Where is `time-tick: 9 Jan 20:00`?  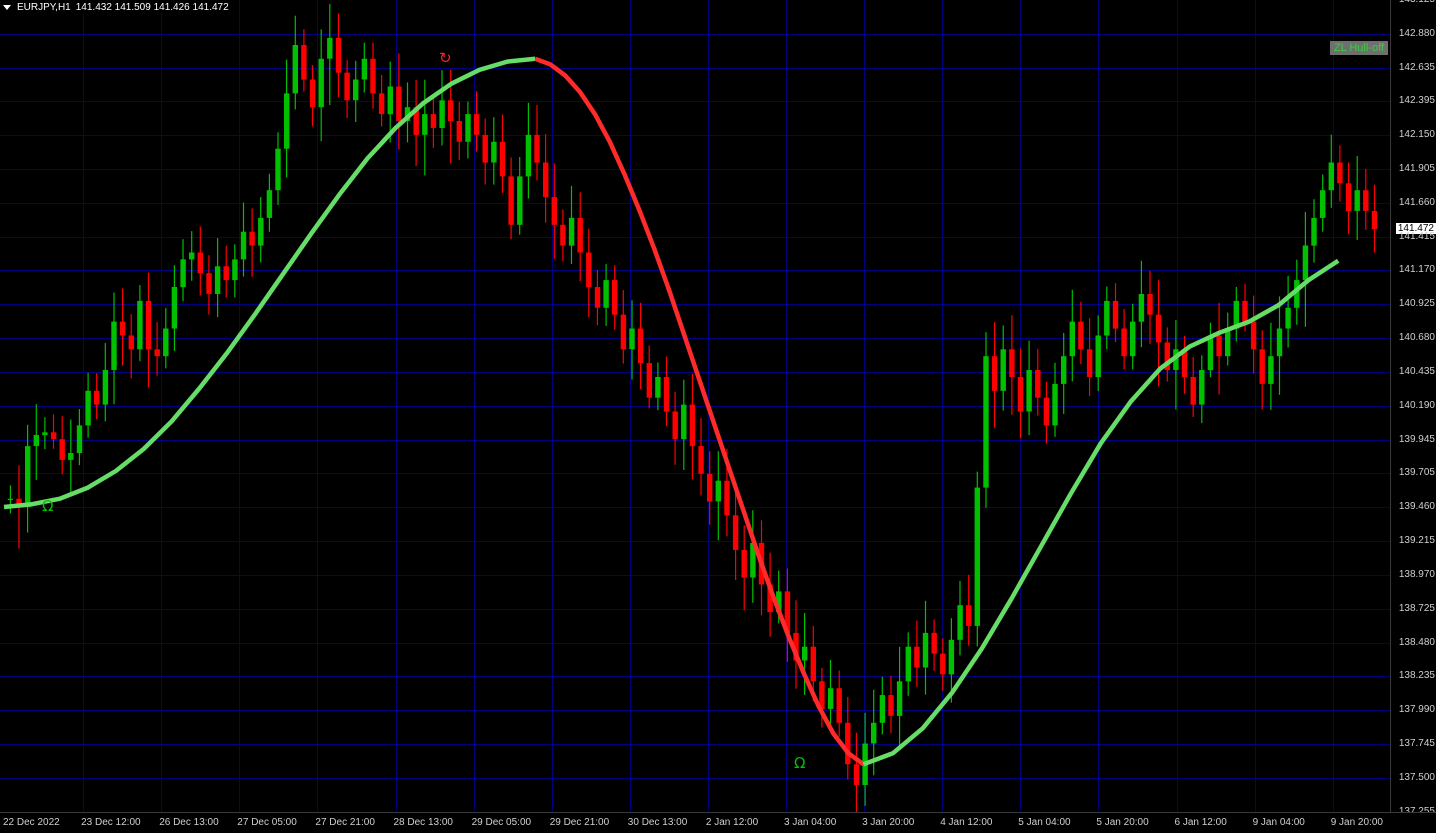
time-tick: 9 Jan 20:00 is located at coordinates (1356, 822).